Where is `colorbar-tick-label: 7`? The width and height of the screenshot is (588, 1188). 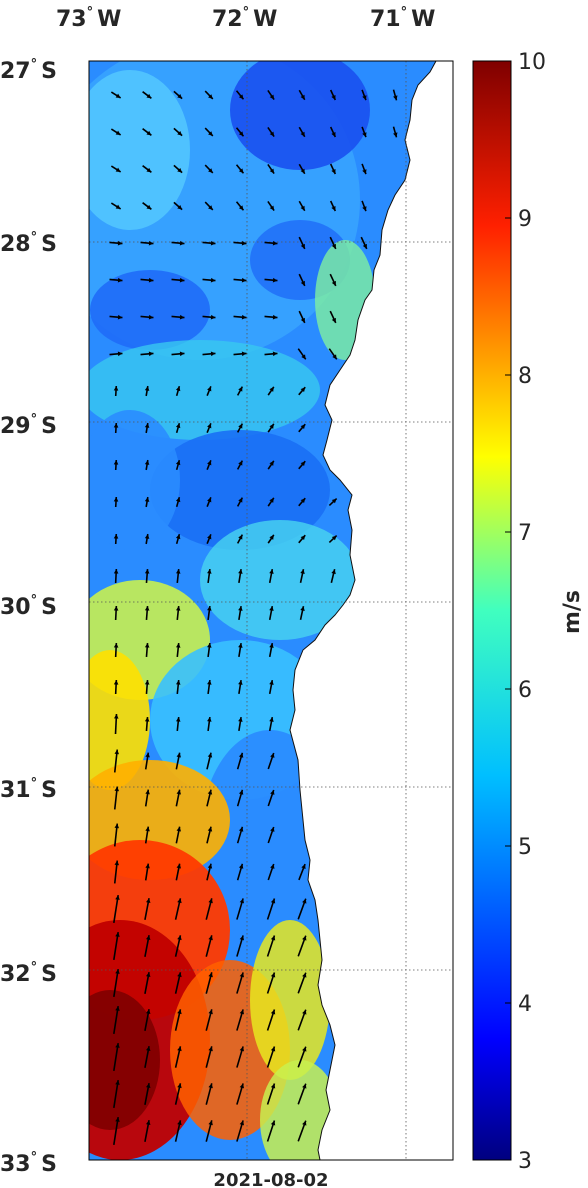 colorbar-tick-label: 7 is located at coordinates (525, 533).